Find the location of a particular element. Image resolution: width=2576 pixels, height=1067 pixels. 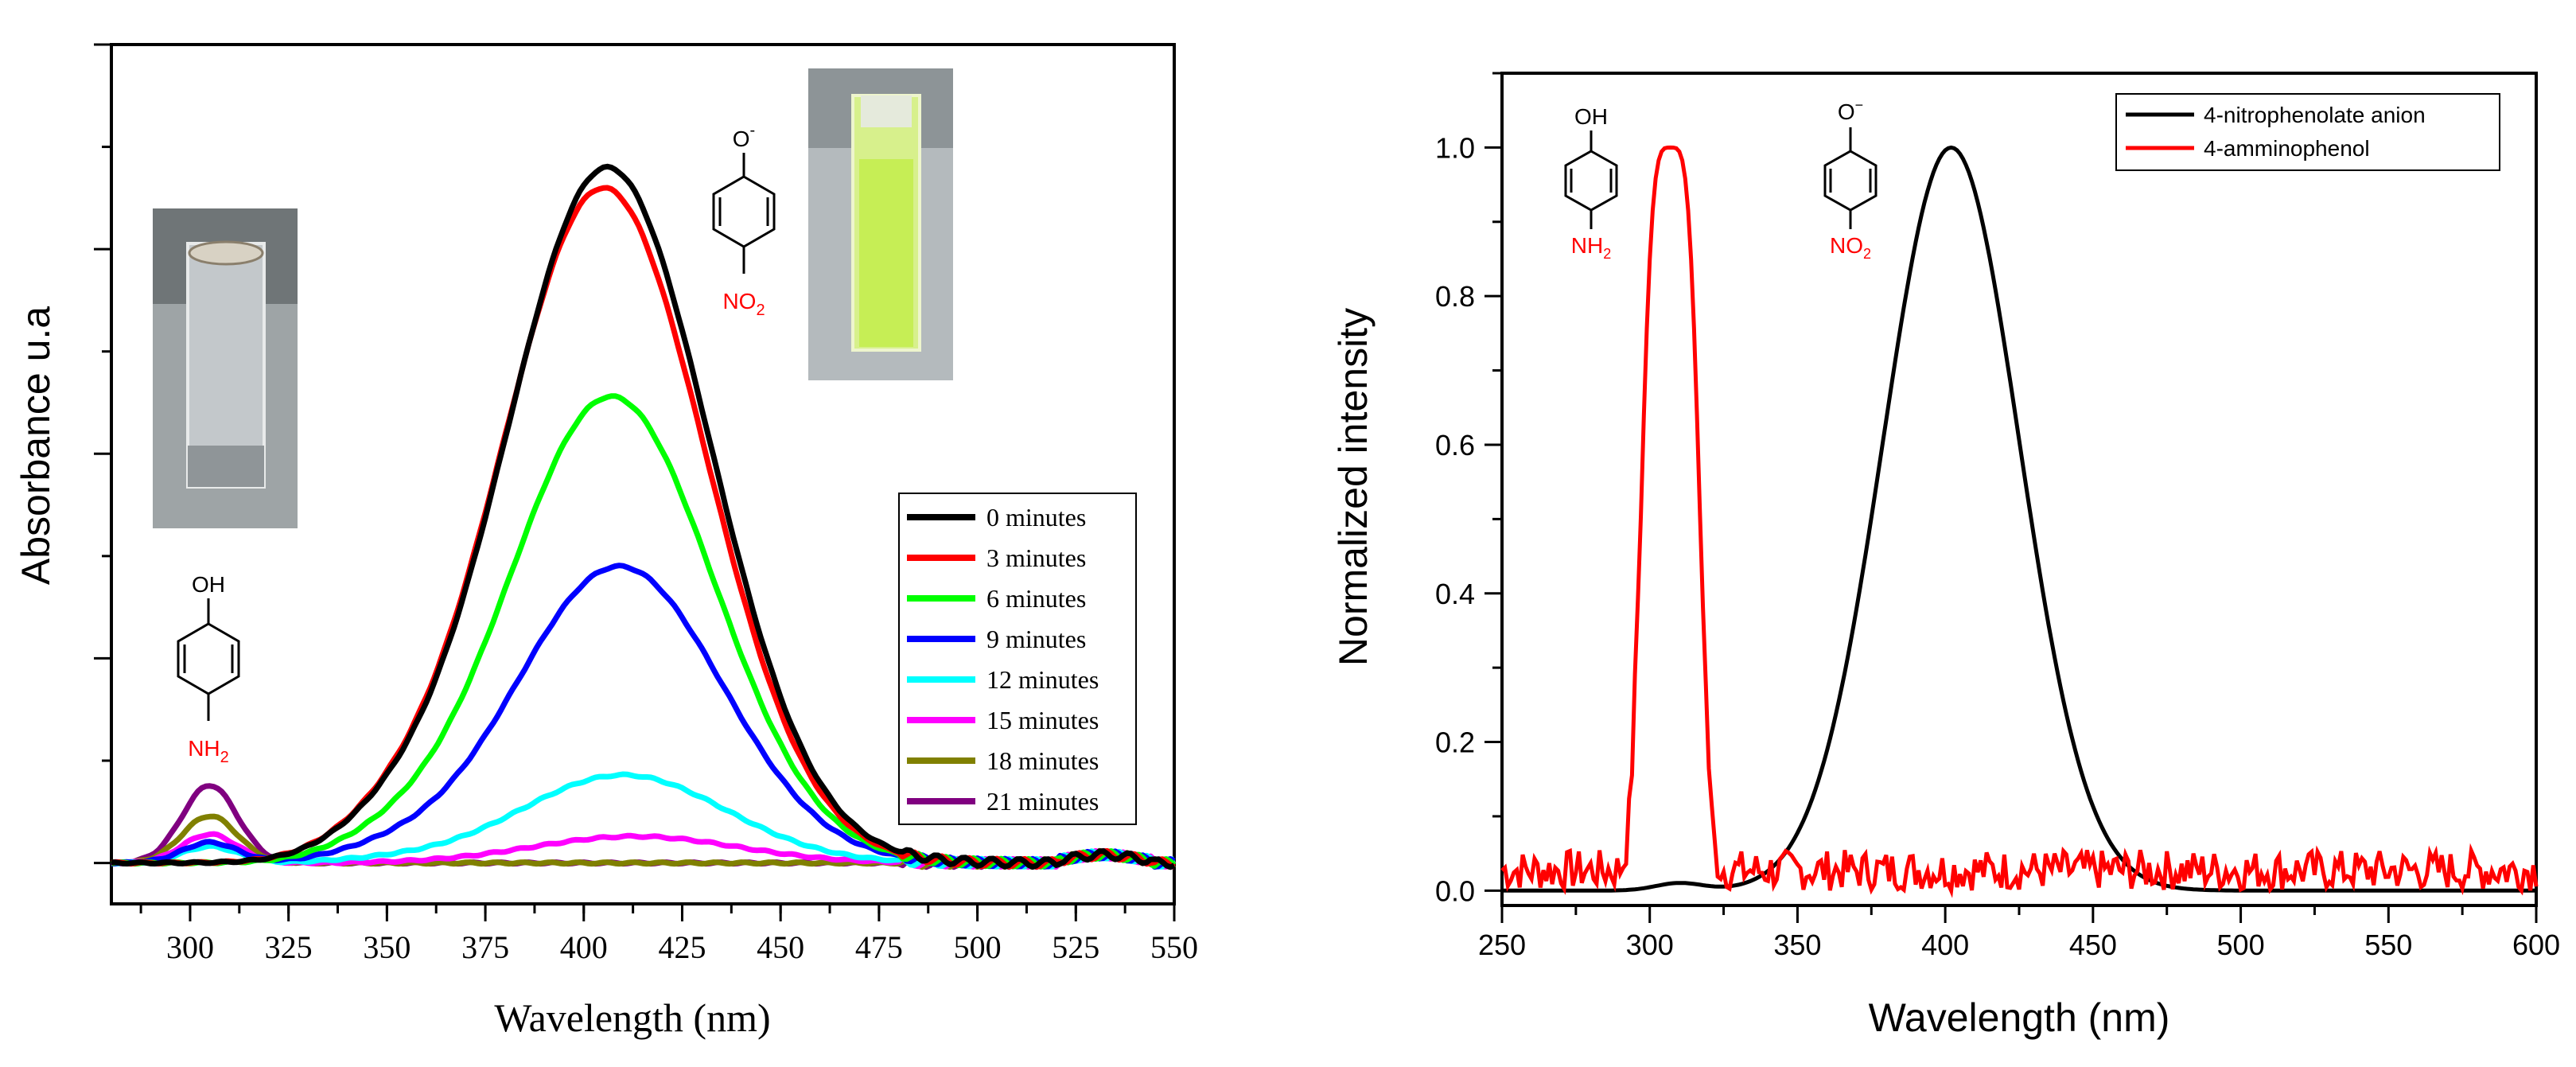

nitro-top-label: O- is located at coordinates (744, 136).